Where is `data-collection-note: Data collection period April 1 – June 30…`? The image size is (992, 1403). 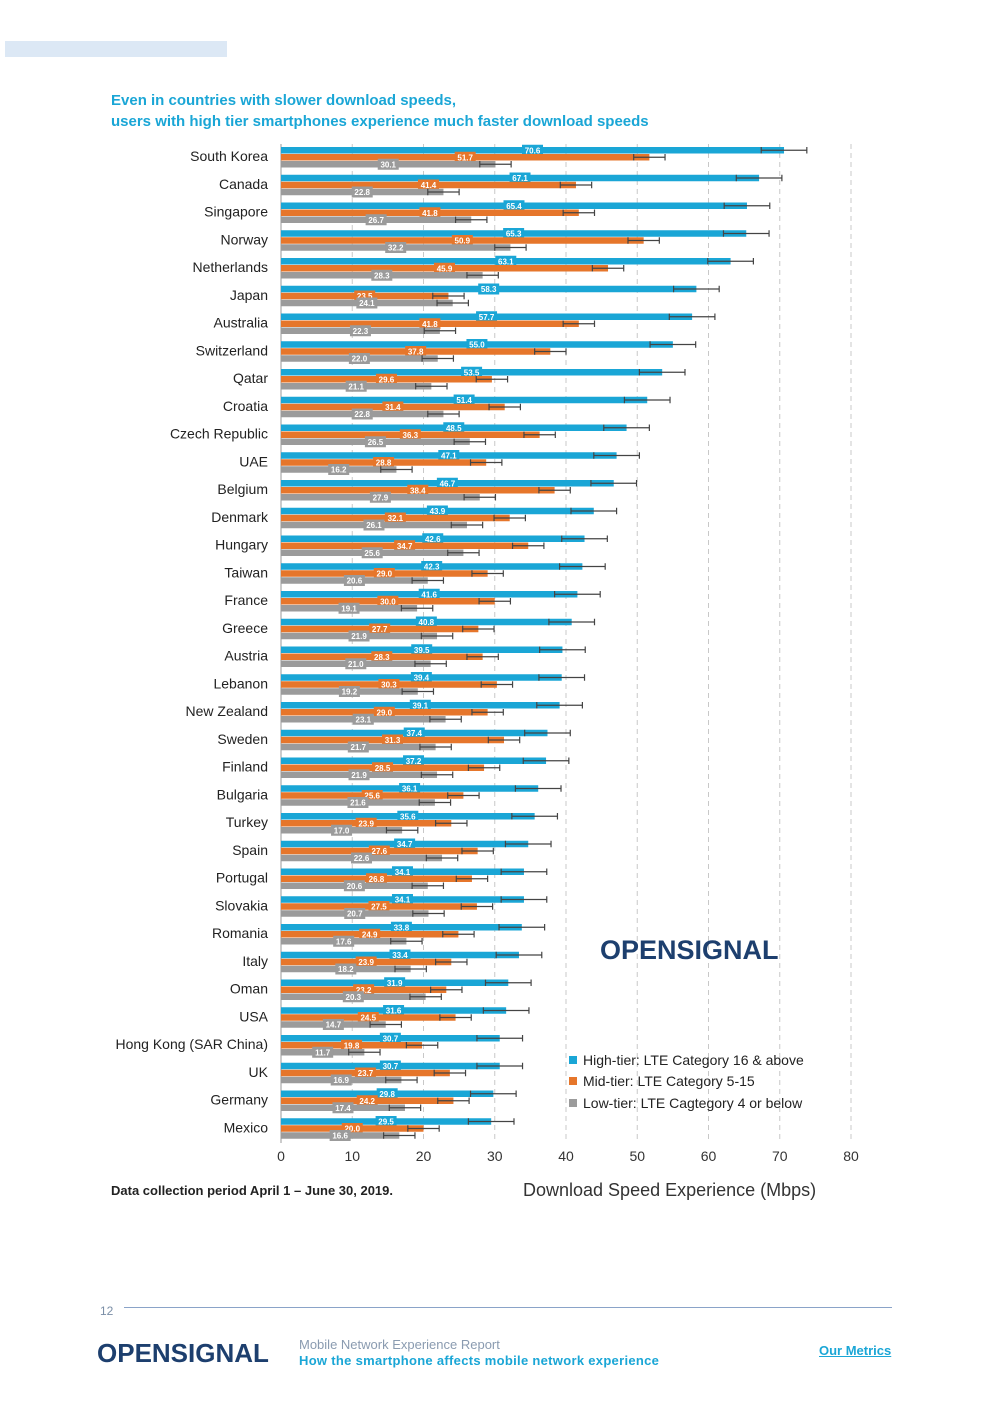
data-collection-note: Data collection period April 1 – June 30… is located at coordinates (252, 1190).